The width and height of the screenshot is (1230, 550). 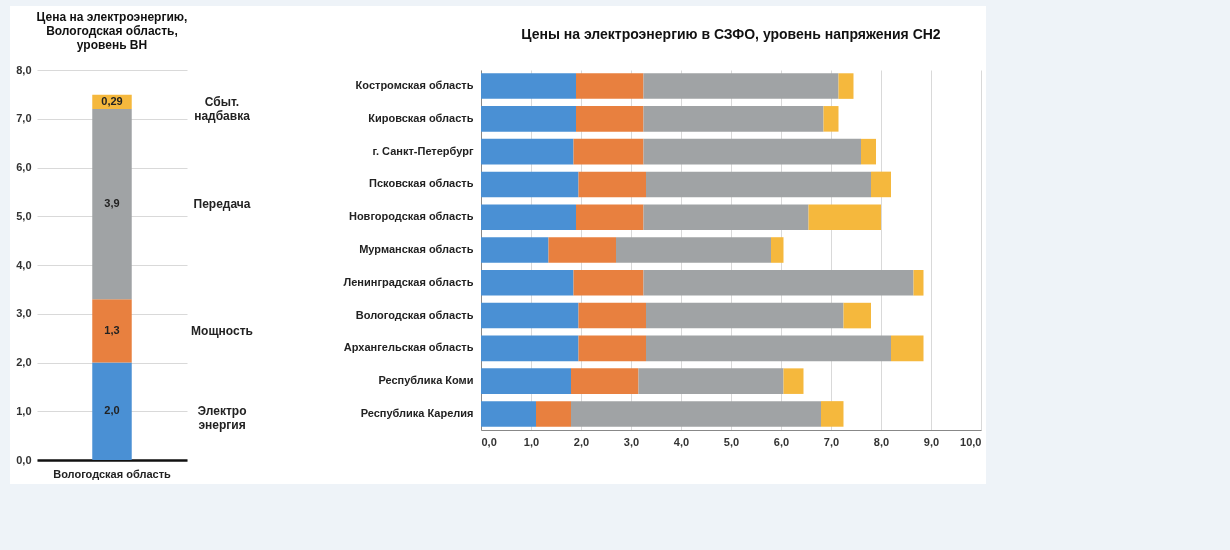 What do you see at coordinates (24, 215) in the screenshot?
I see `y-tick-label: 5,0` at bounding box center [24, 215].